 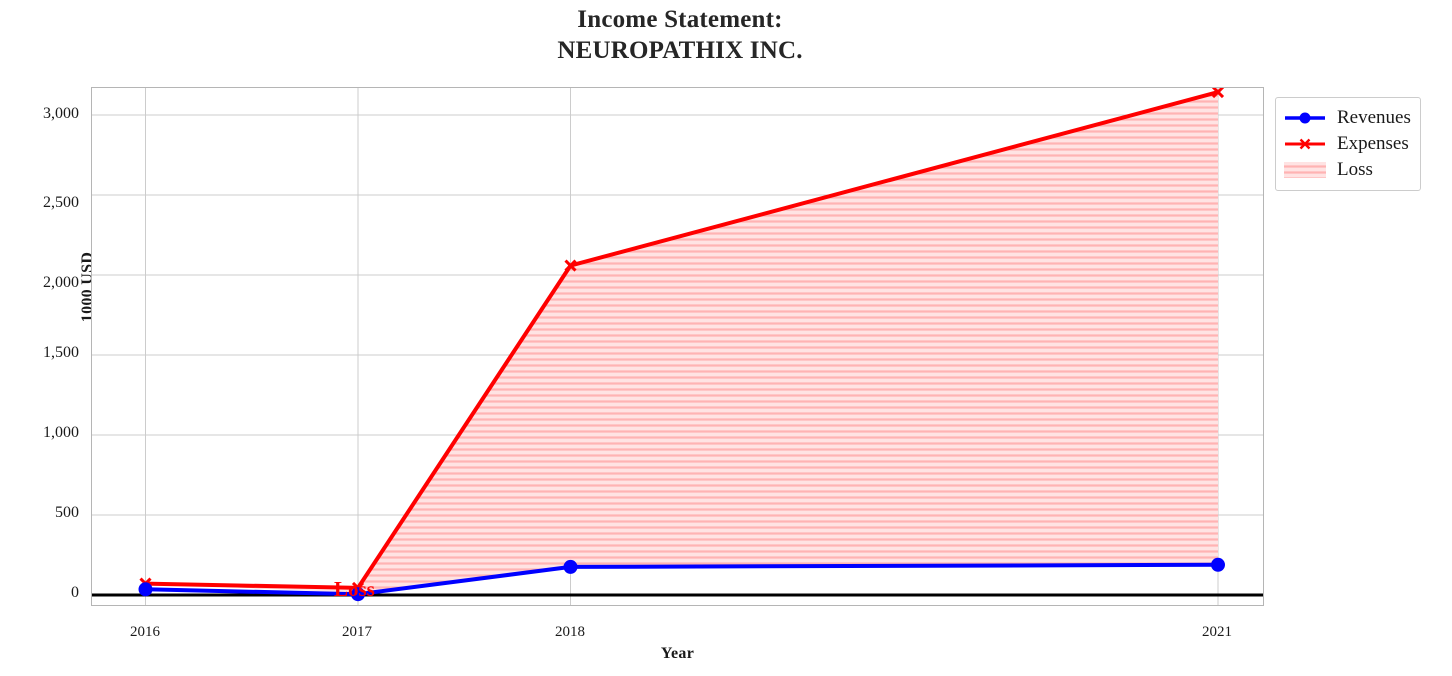 I want to click on legend-swatch-expenses-line-marker-icon, so click(x=1305, y=144).